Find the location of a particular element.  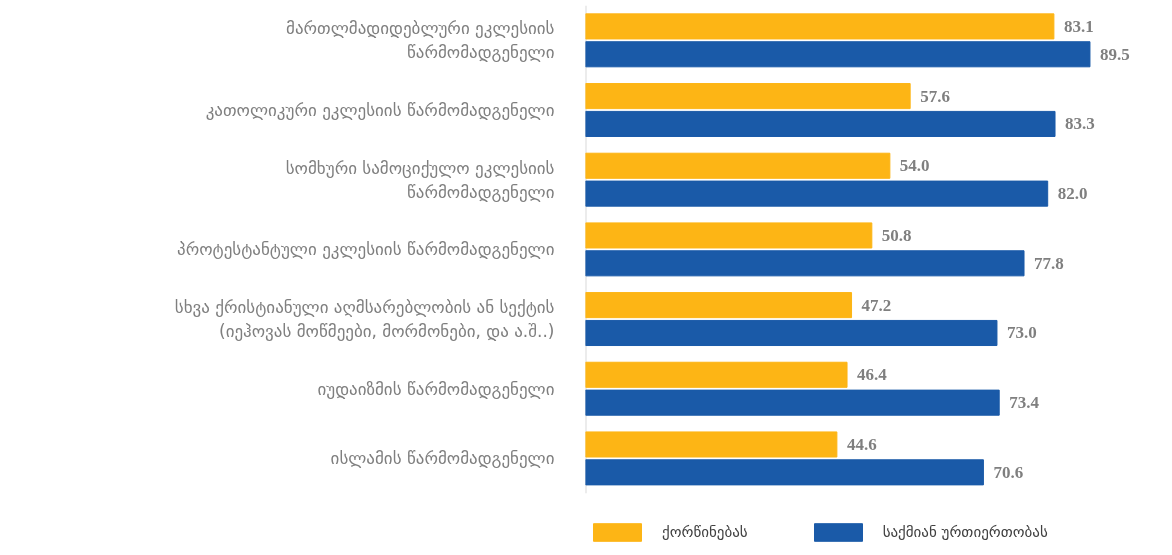

y-tick-label: სომხური სამოციქულო ეკლესიის წარმომადგენელი is located at coordinates (420, 179).